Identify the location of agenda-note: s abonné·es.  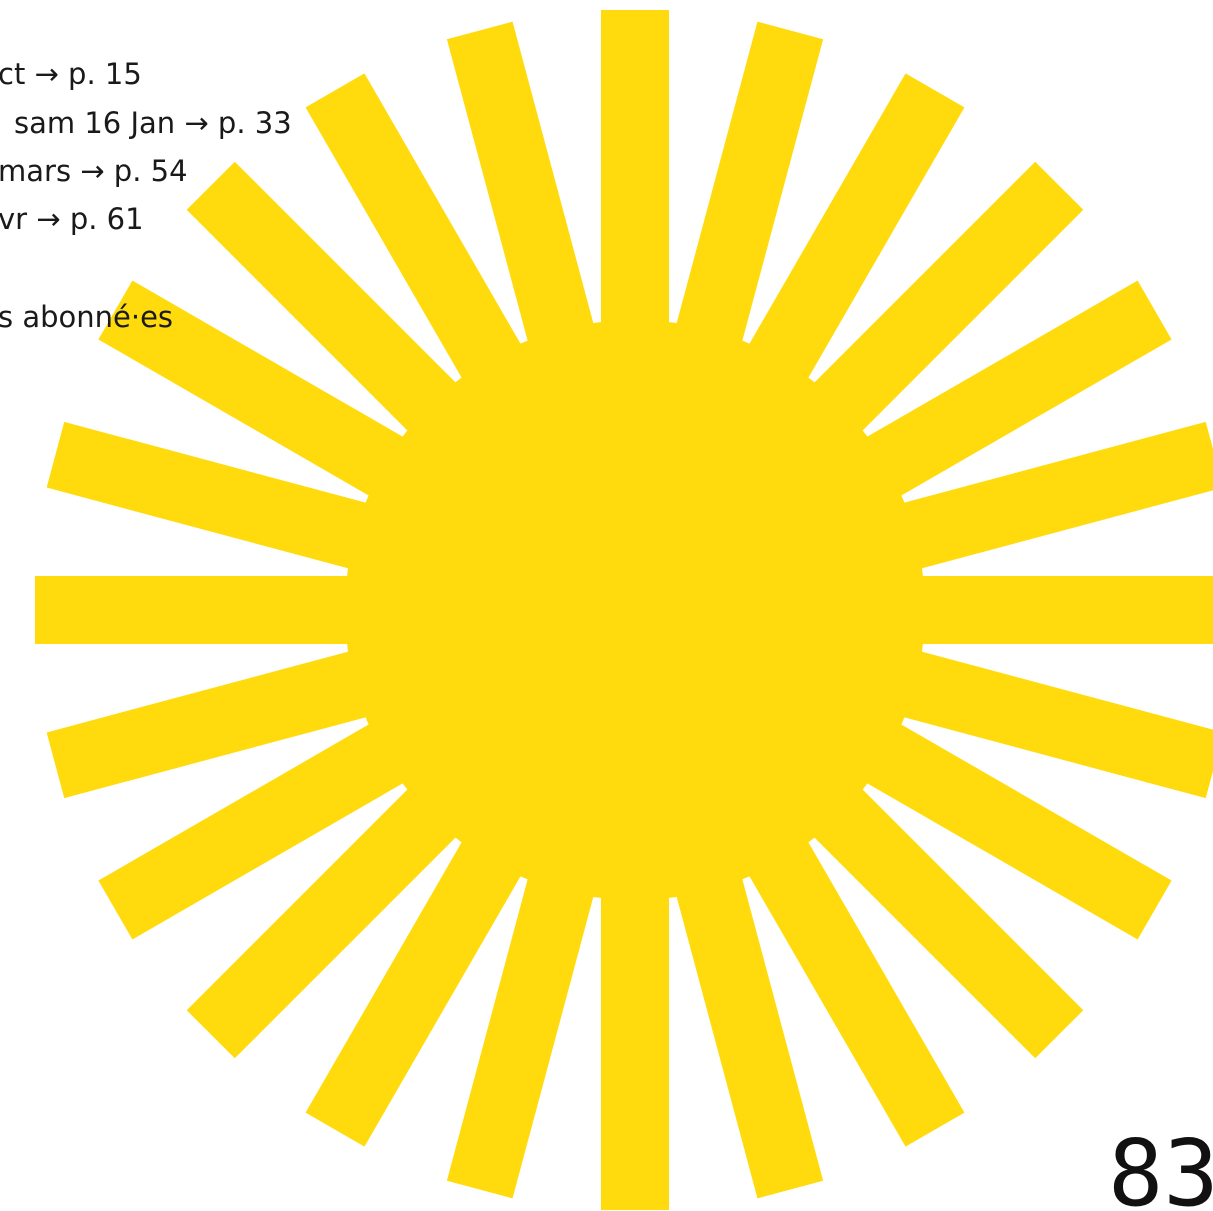
(86, 317).